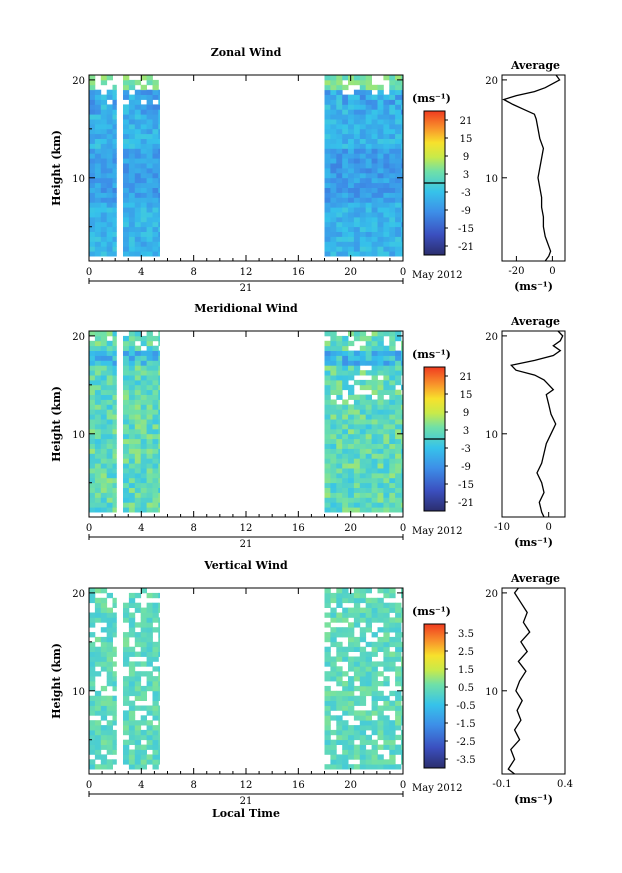  Describe the element at coordinates (434, 696) in the screenshot. I see `colorbar` at that location.